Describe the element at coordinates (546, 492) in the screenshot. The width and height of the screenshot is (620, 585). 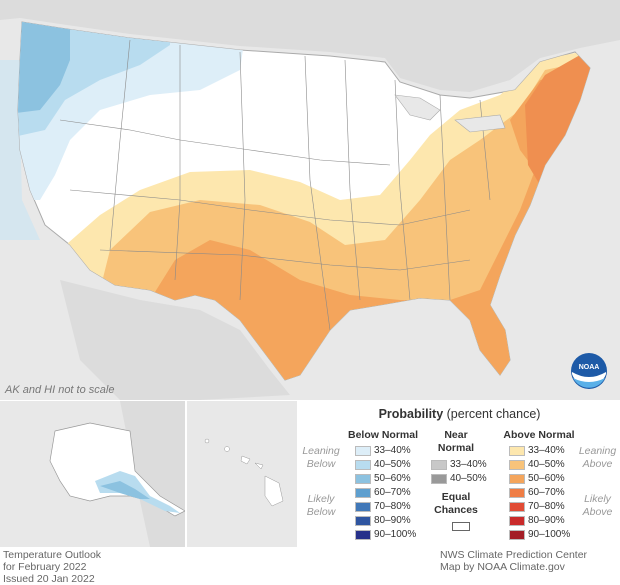
I see `above-normal-label: 60–70%` at that location.